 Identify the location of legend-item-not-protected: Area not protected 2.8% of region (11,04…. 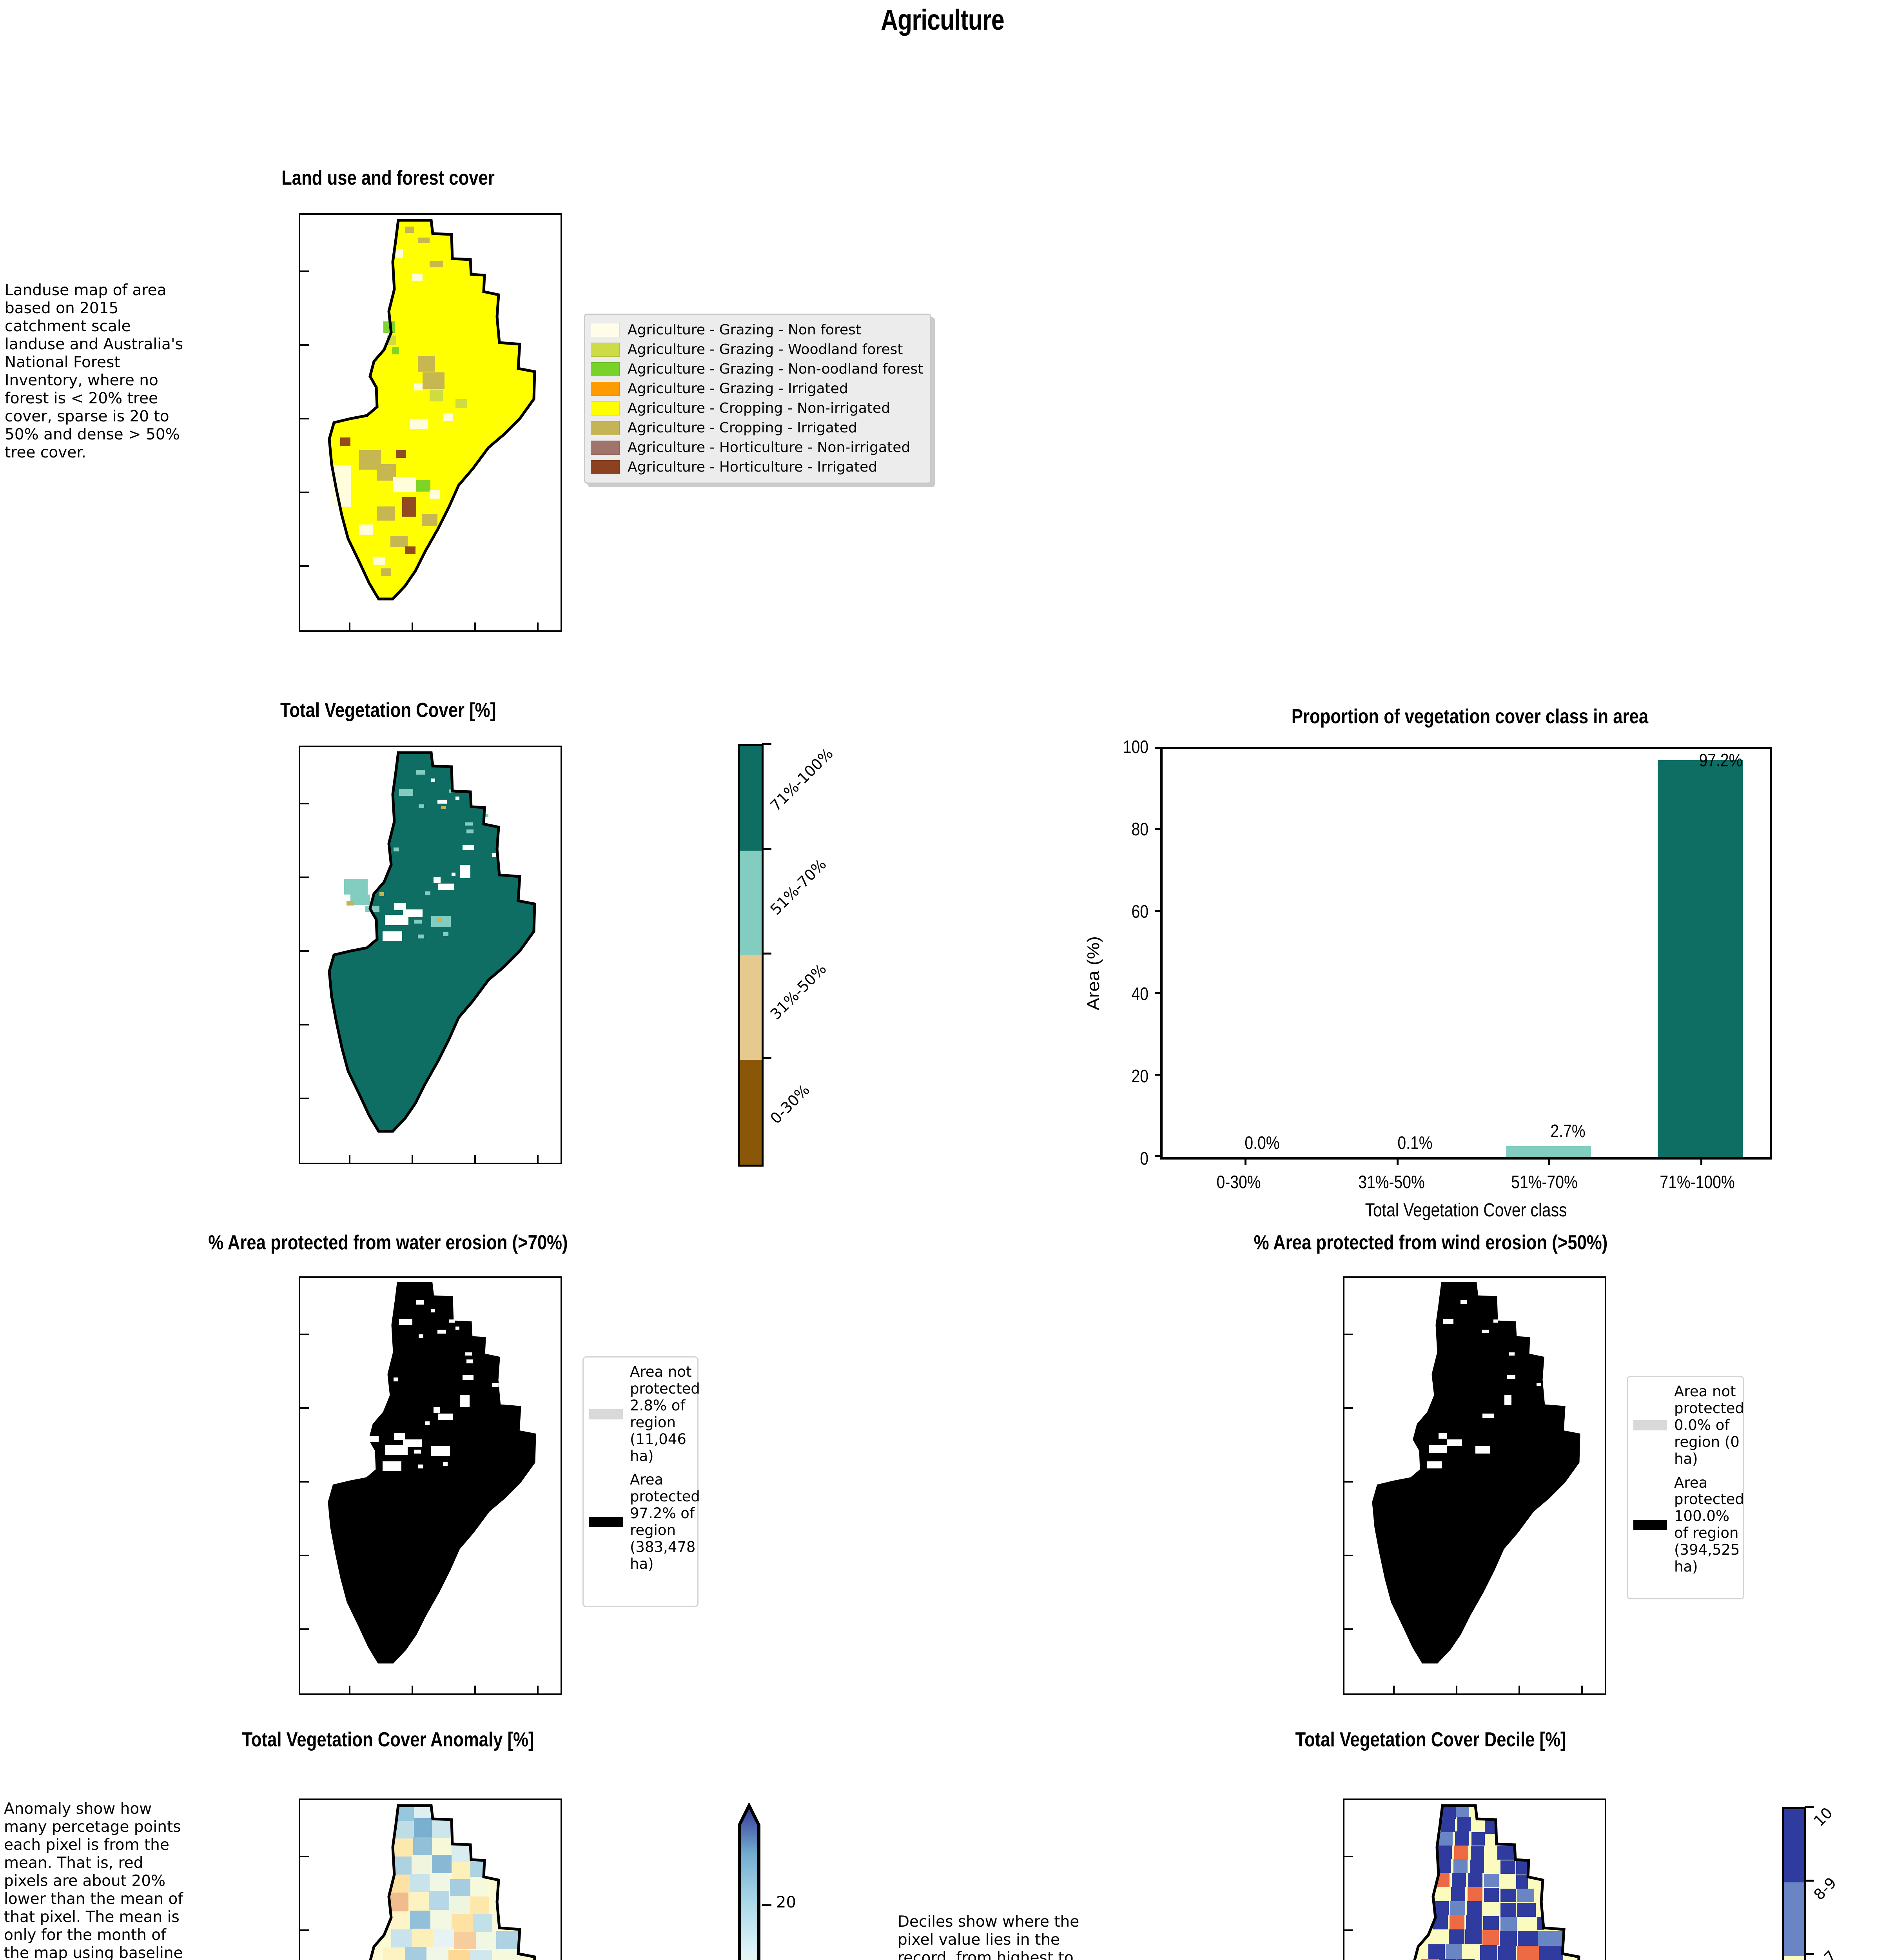
(644, 1414).